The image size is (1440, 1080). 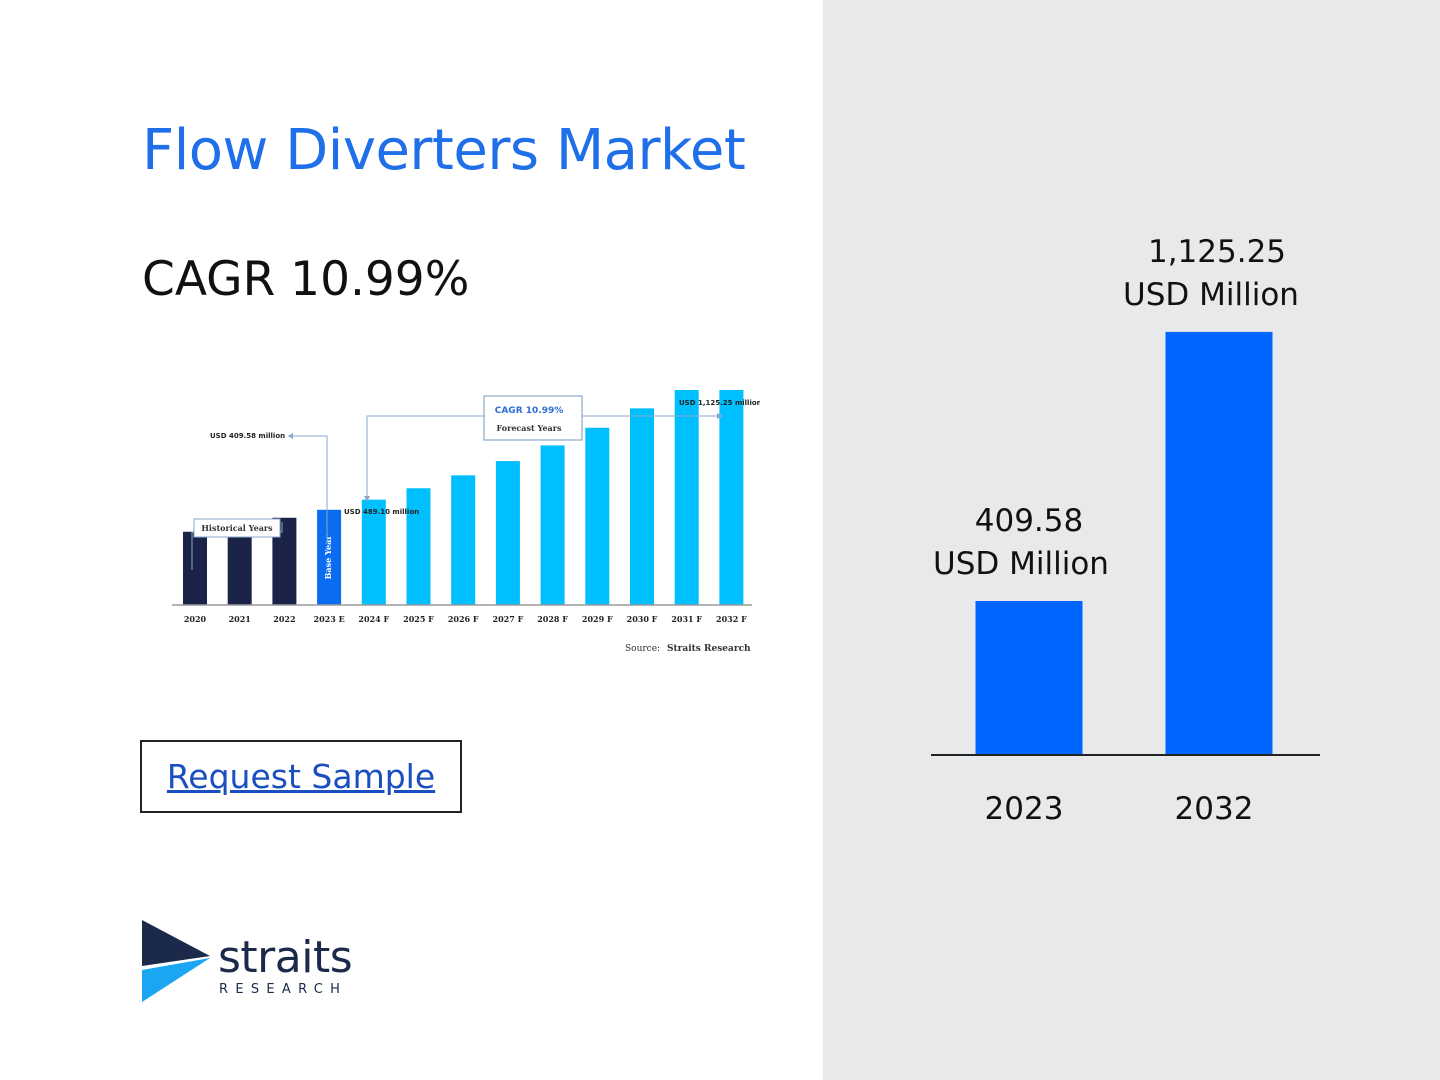 I want to click on logo-mark-icon, so click(x=176, y=961).